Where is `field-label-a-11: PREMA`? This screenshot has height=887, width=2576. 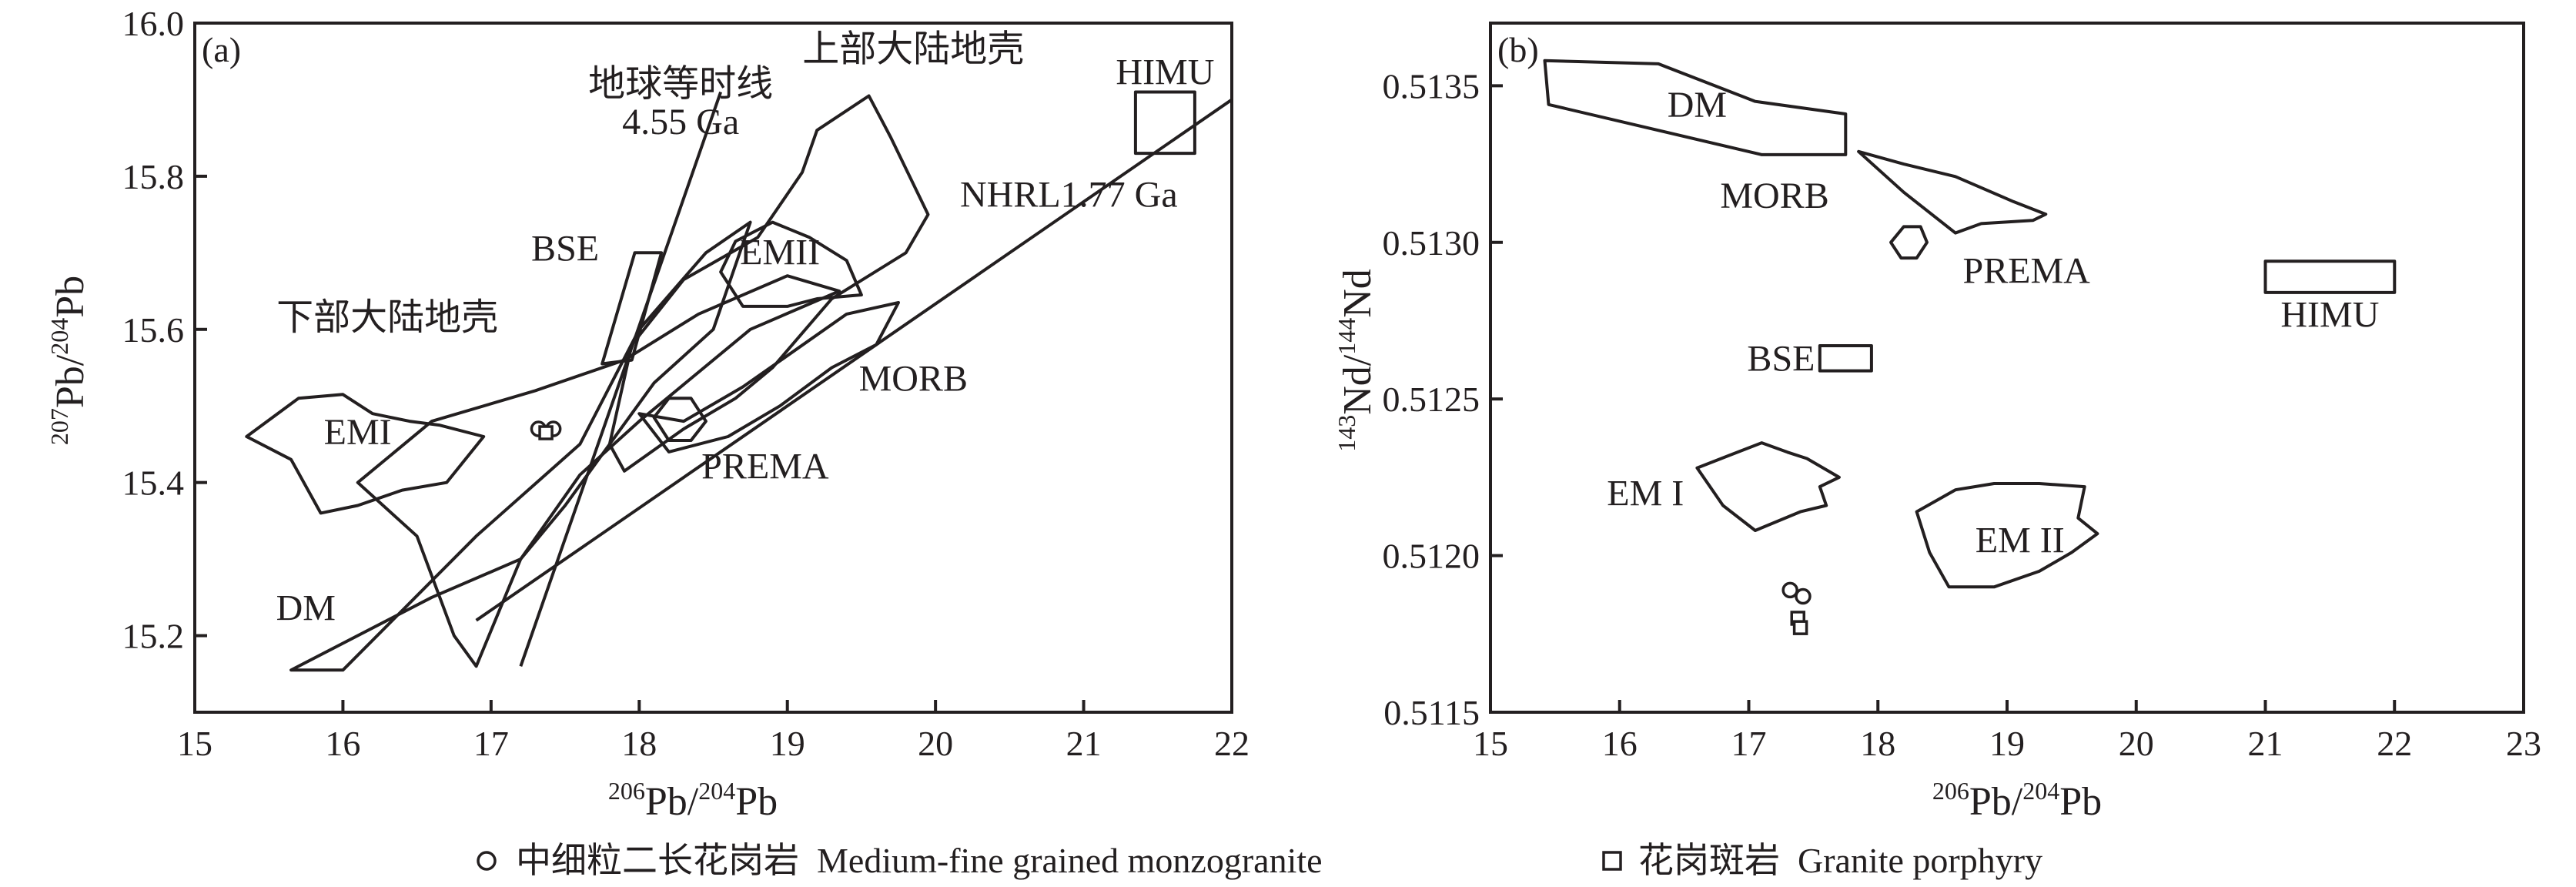
field-label-a-11: PREMA is located at coordinates (765, 467).